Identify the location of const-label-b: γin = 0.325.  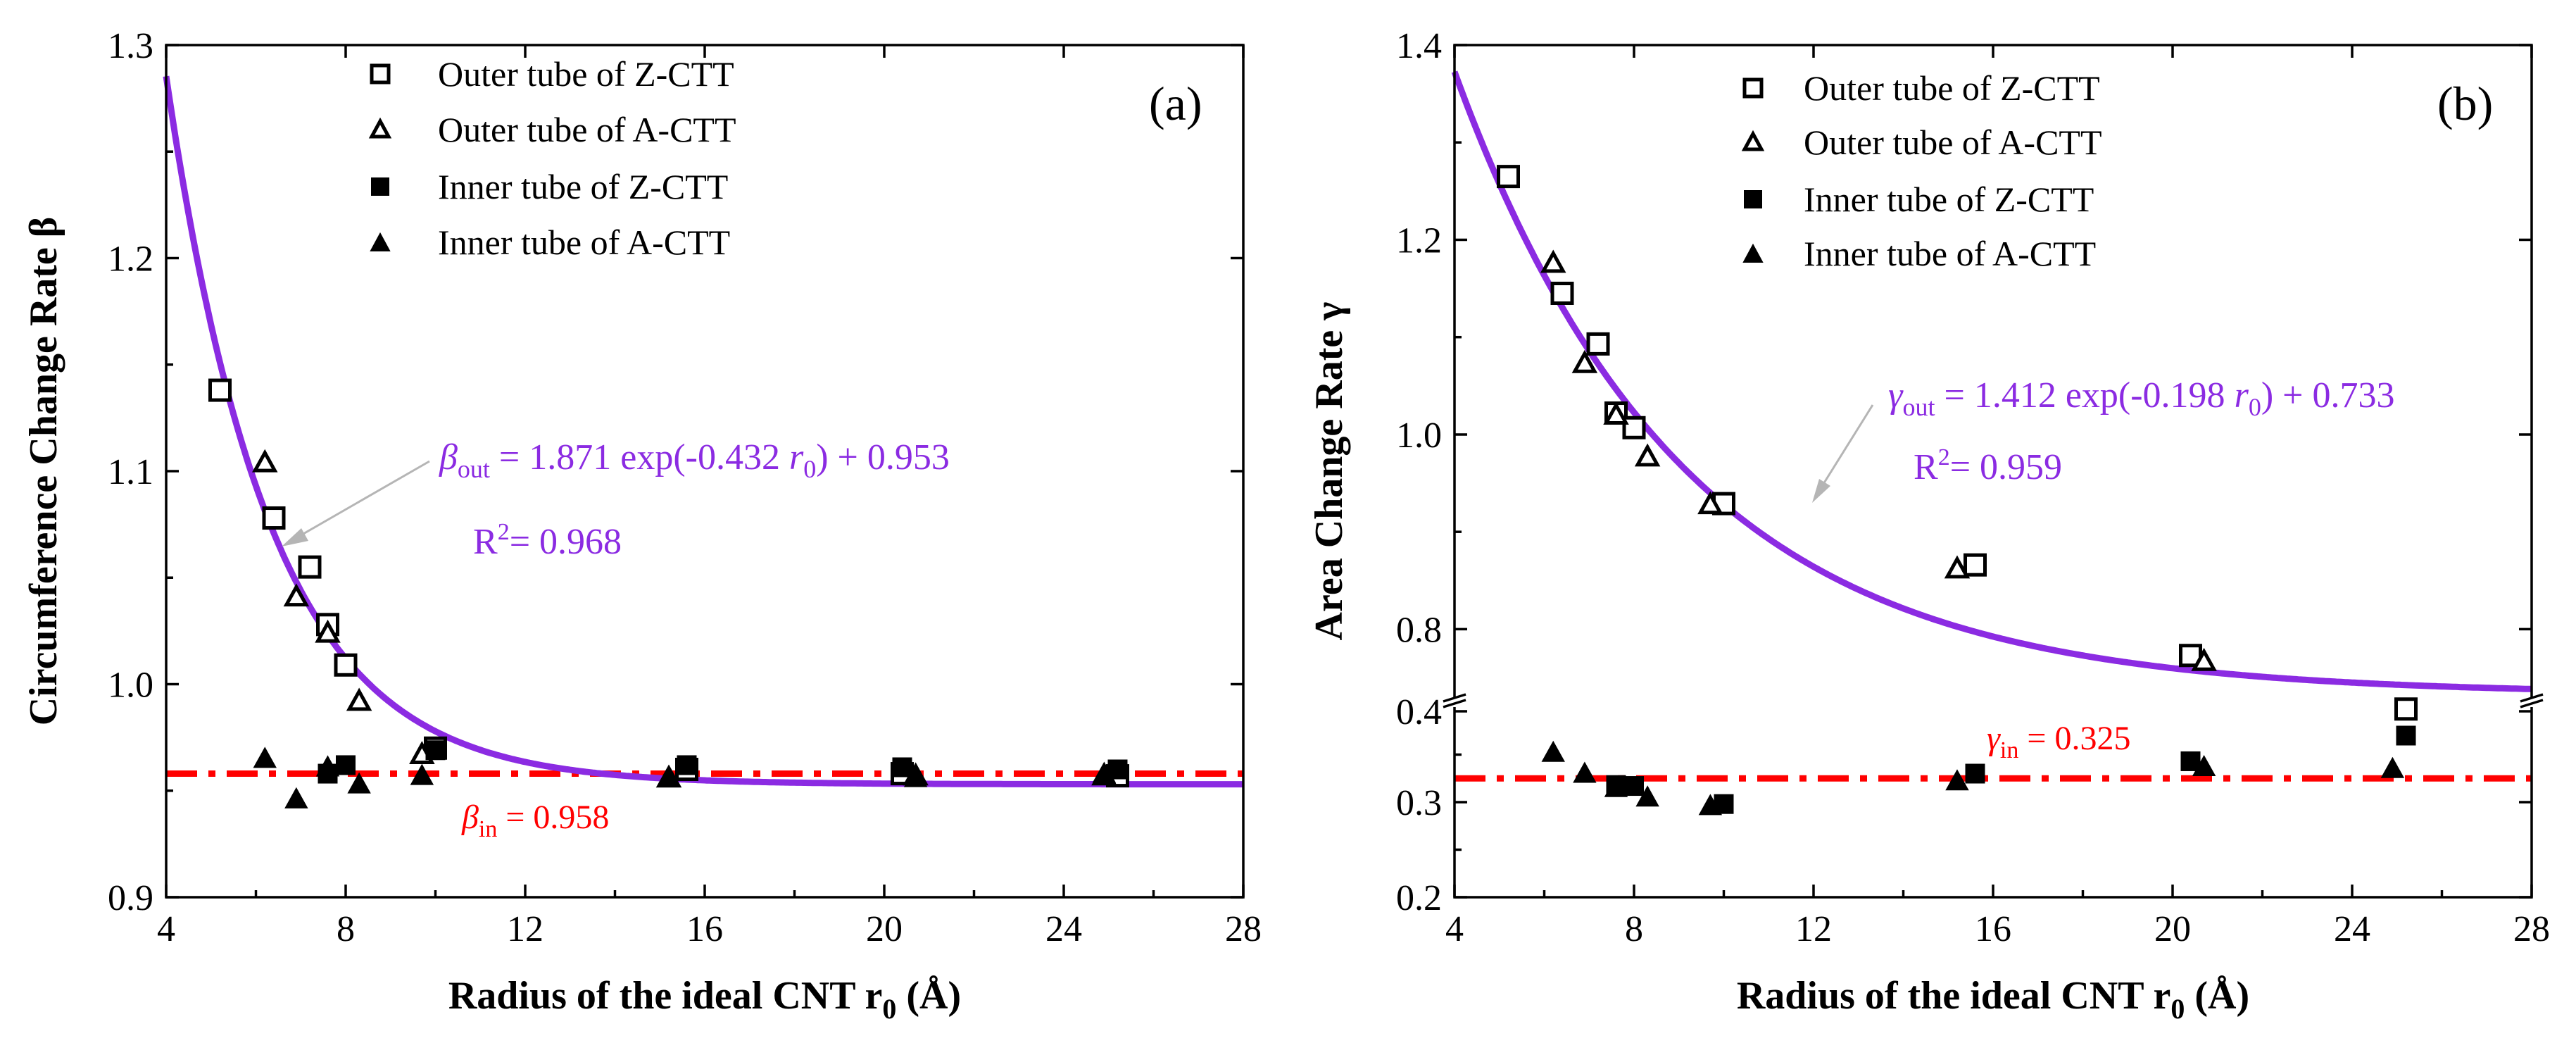
(2058, 741).